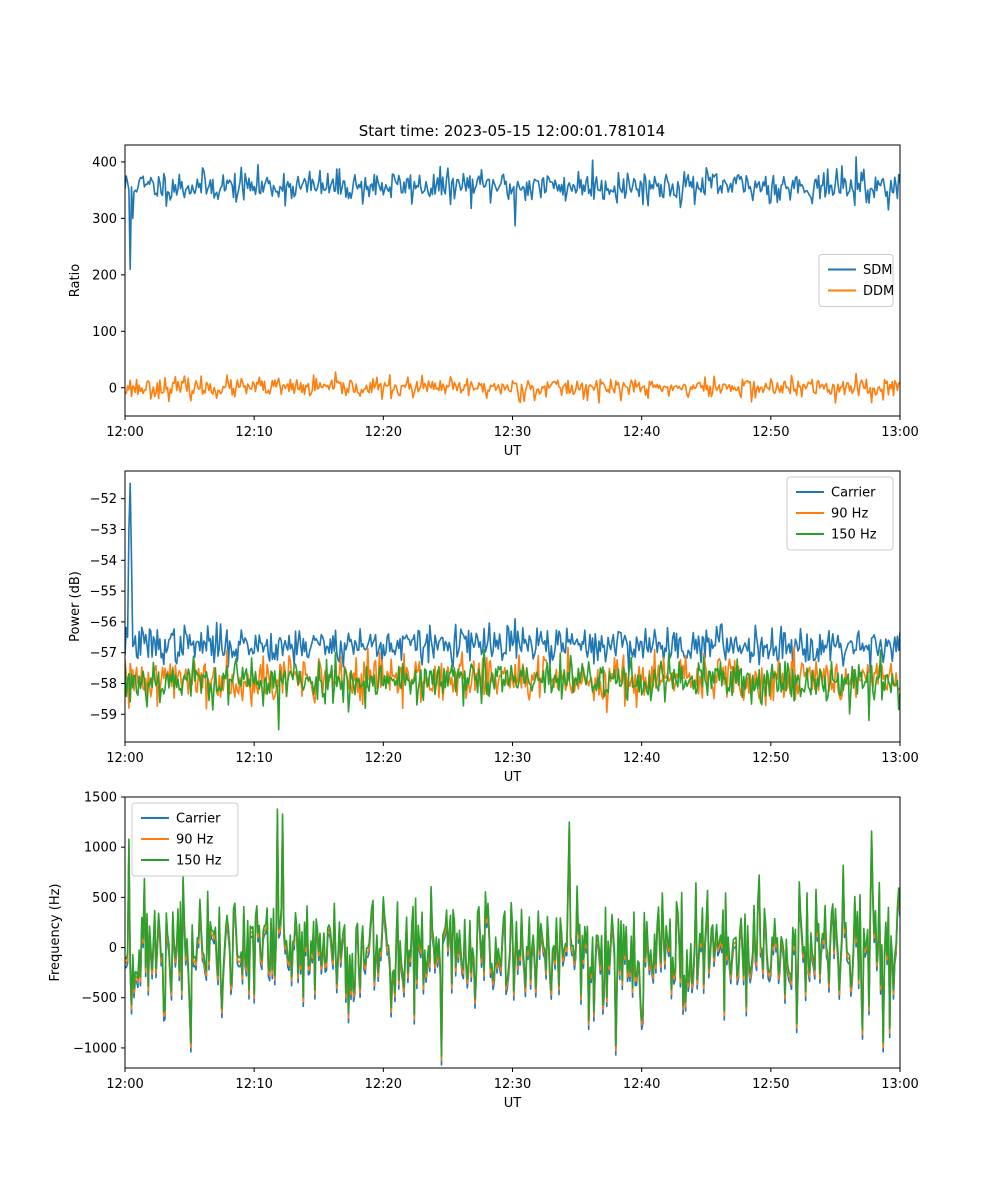 The width and height of the screenshot is (1000, 1200). Describe the element at coordinates (104, 219) in the screenshot. I see `y-tick-label: 300` at that location.